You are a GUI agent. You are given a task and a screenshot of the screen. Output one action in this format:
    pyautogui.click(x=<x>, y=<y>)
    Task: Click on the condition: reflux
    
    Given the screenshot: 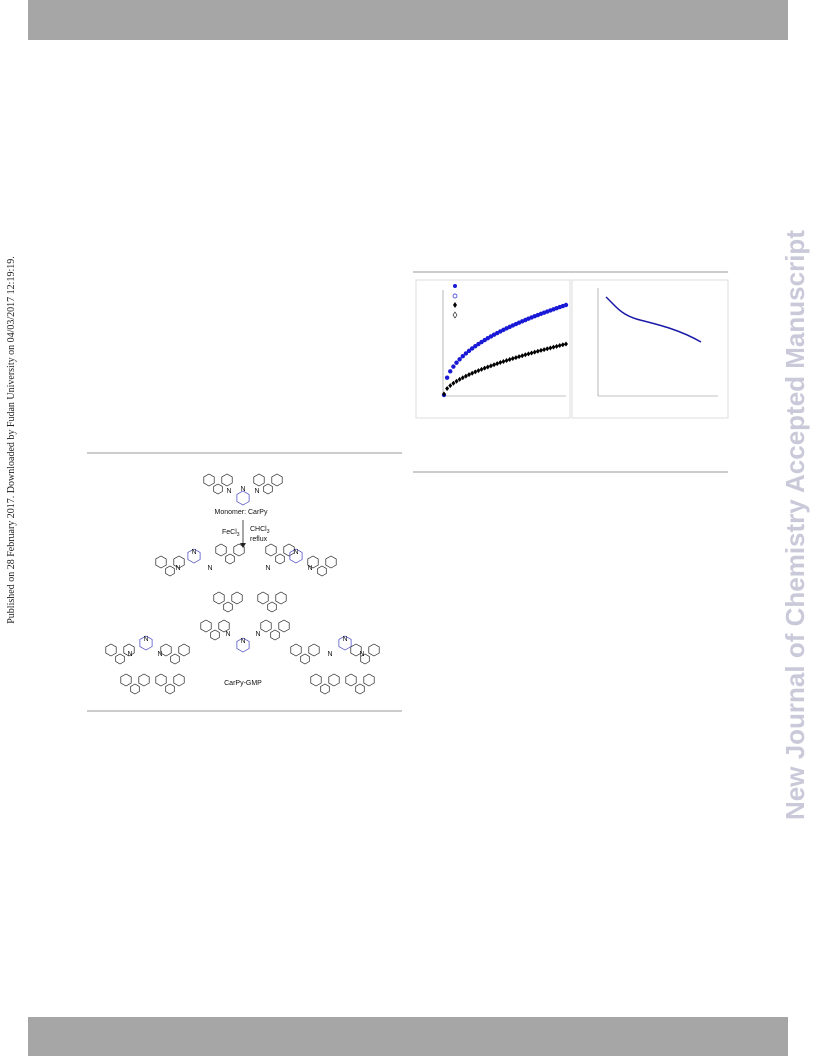 What is the action you would take?
    pyautogui.click(x=259, y=539)
    